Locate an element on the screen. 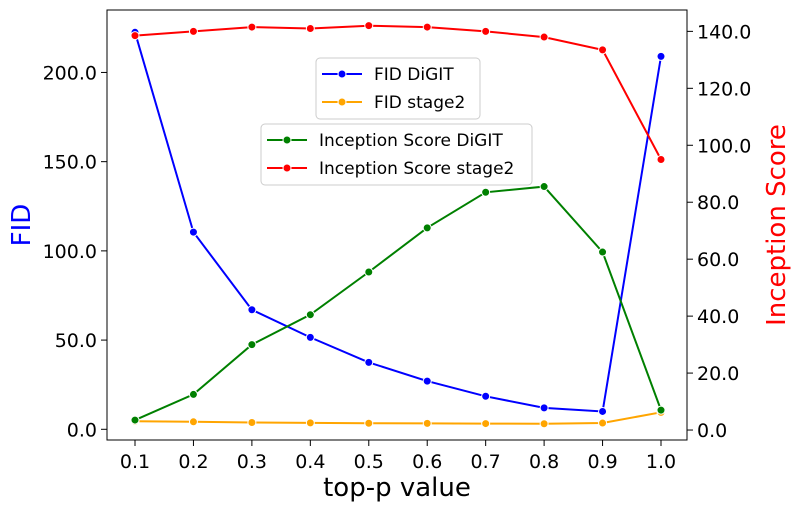  legend-label-fid-stage2: FID stage2 is located at coordinates (419, 103).